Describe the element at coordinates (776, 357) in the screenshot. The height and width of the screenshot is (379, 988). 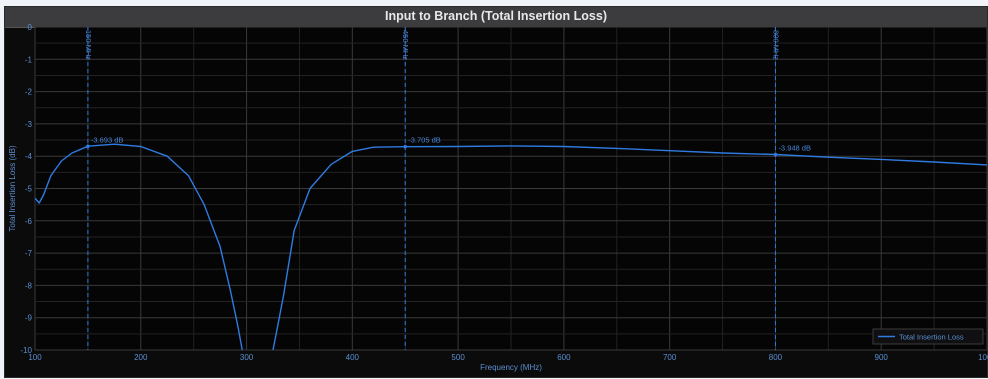
I see `x-tick-label: 800` at that location.